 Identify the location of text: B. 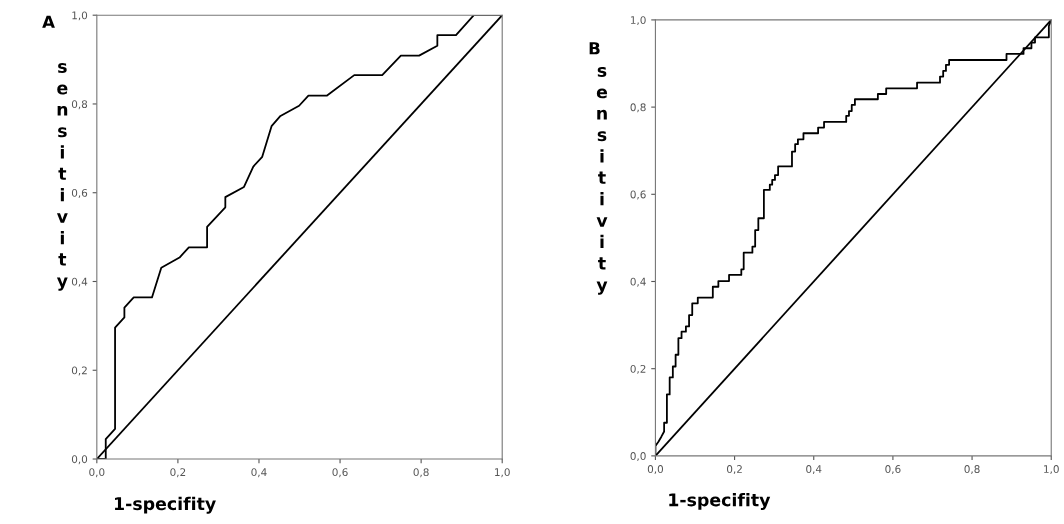
(594, 48).